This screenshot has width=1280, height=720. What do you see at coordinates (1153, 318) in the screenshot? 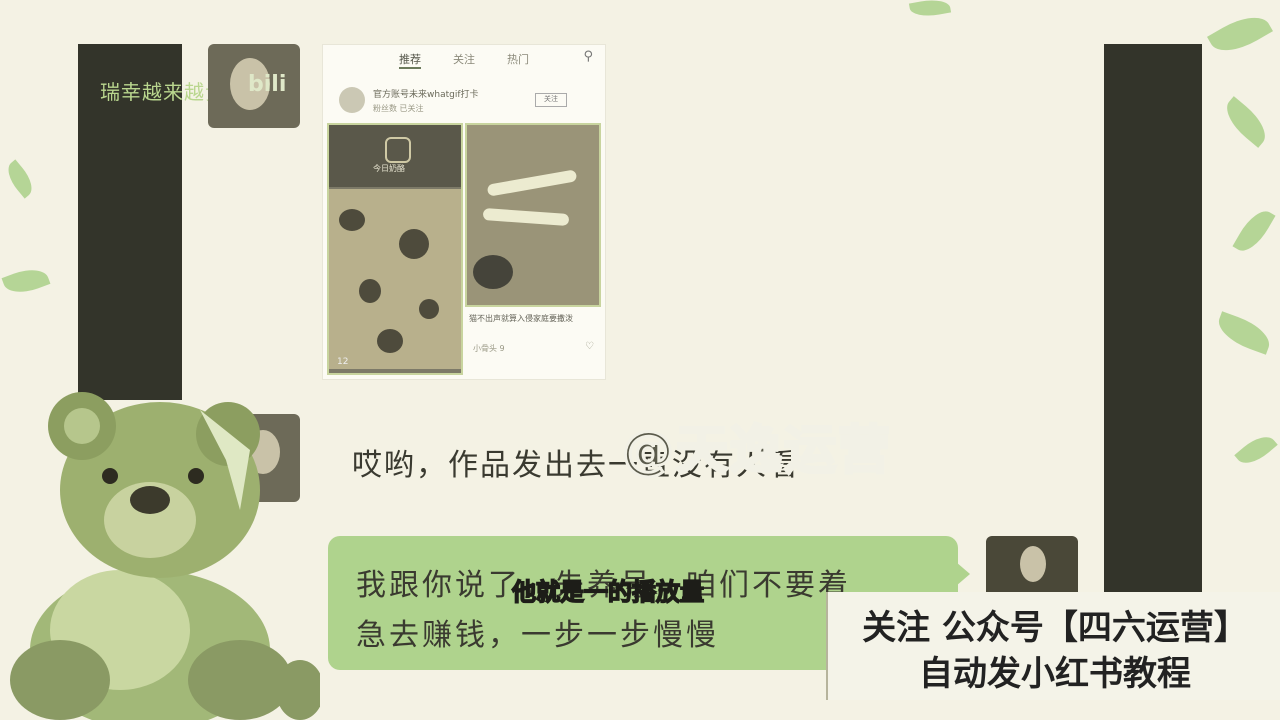
I see `right-dark-panel` at bounding box center [1153, 318].